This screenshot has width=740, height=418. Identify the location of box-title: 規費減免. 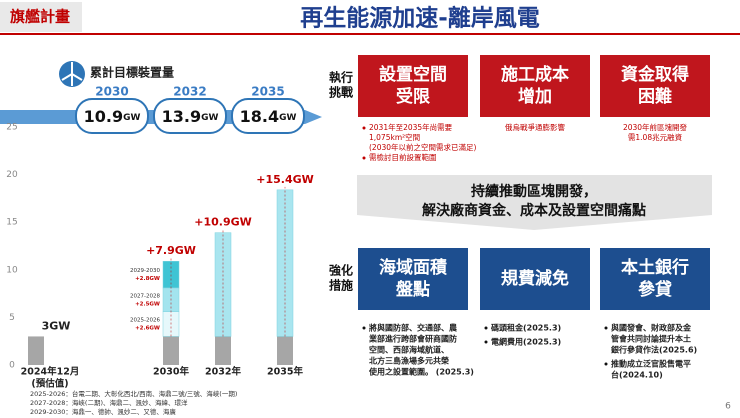
(535, 278).